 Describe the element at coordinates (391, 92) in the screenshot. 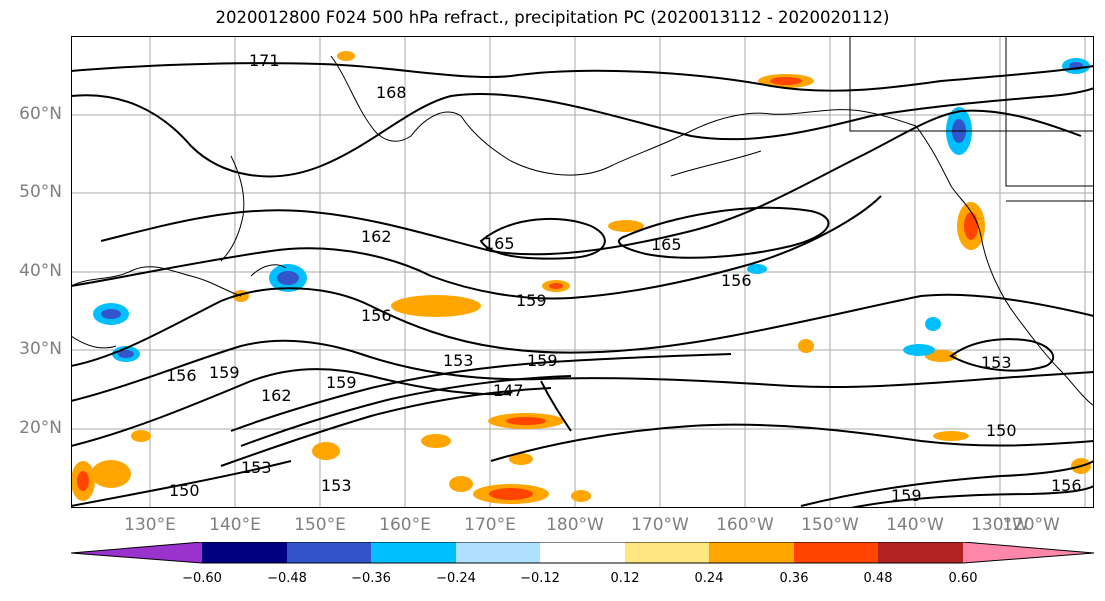

I see `contour-label: 168` at that location.